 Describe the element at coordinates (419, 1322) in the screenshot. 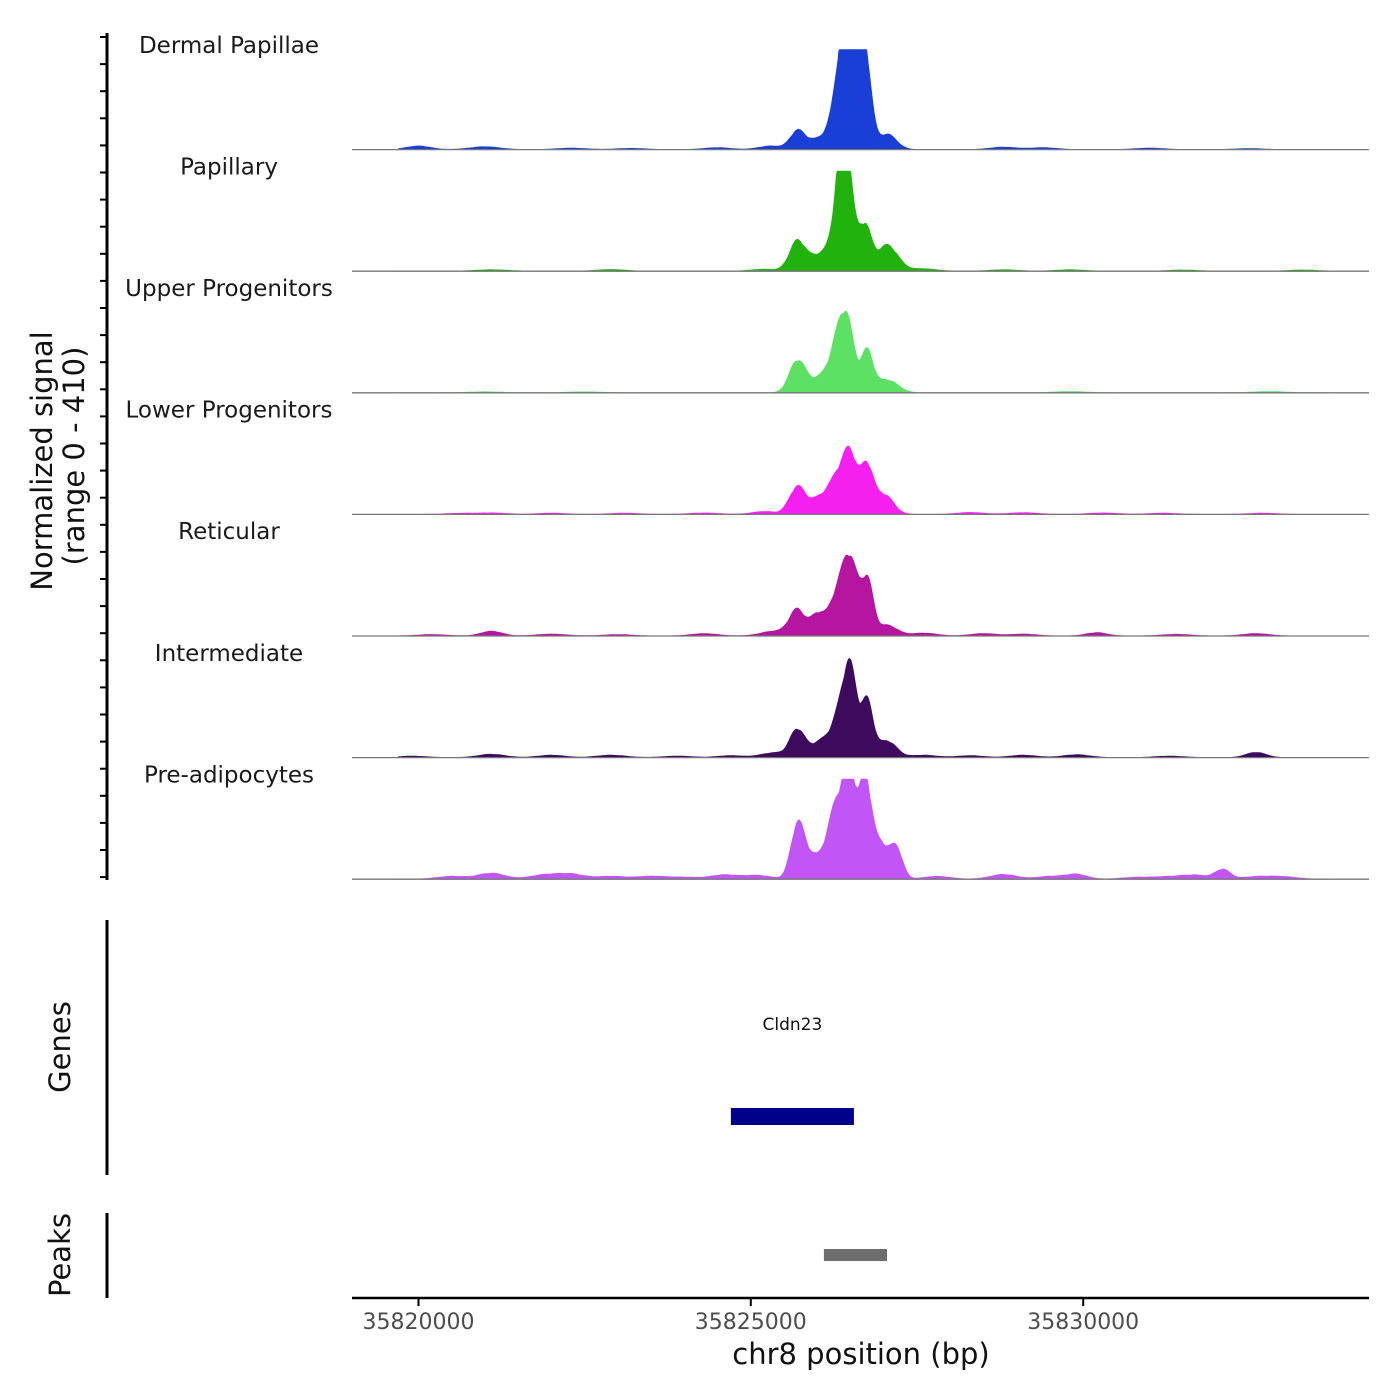

I see `x-tick-label: 35820000` at that location.